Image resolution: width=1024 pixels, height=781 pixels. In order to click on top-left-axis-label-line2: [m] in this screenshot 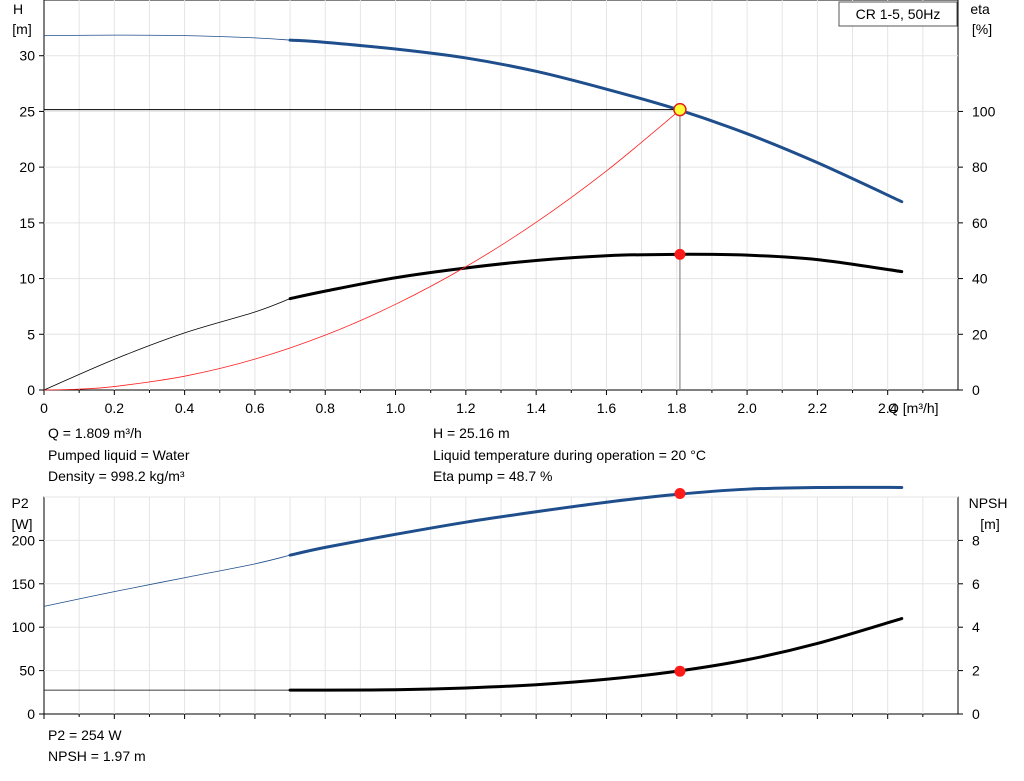, I will do `click(21, 29)`.